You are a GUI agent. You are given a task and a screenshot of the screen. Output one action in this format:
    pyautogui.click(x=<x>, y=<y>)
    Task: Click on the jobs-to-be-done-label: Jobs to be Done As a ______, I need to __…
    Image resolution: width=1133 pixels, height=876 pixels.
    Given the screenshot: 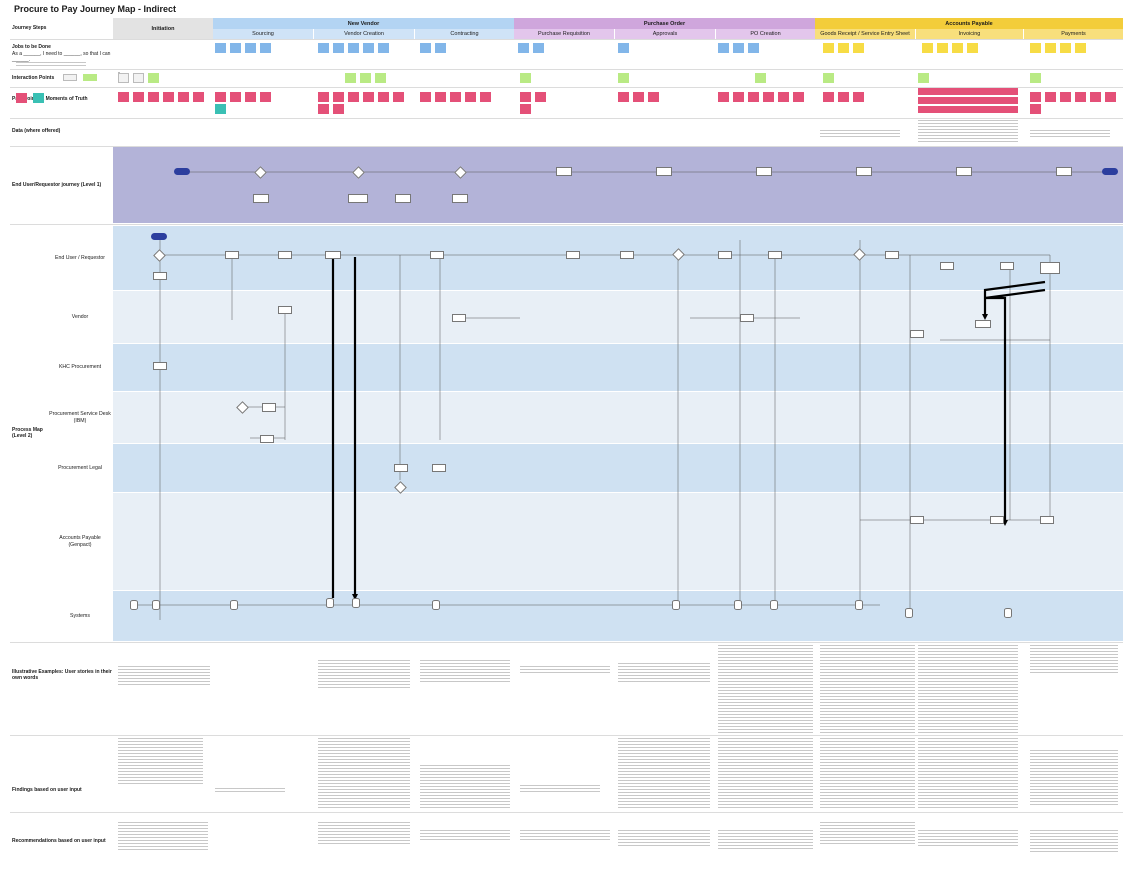 What is the action you would take?
    pyautogui.click(x=62, y=57)
    